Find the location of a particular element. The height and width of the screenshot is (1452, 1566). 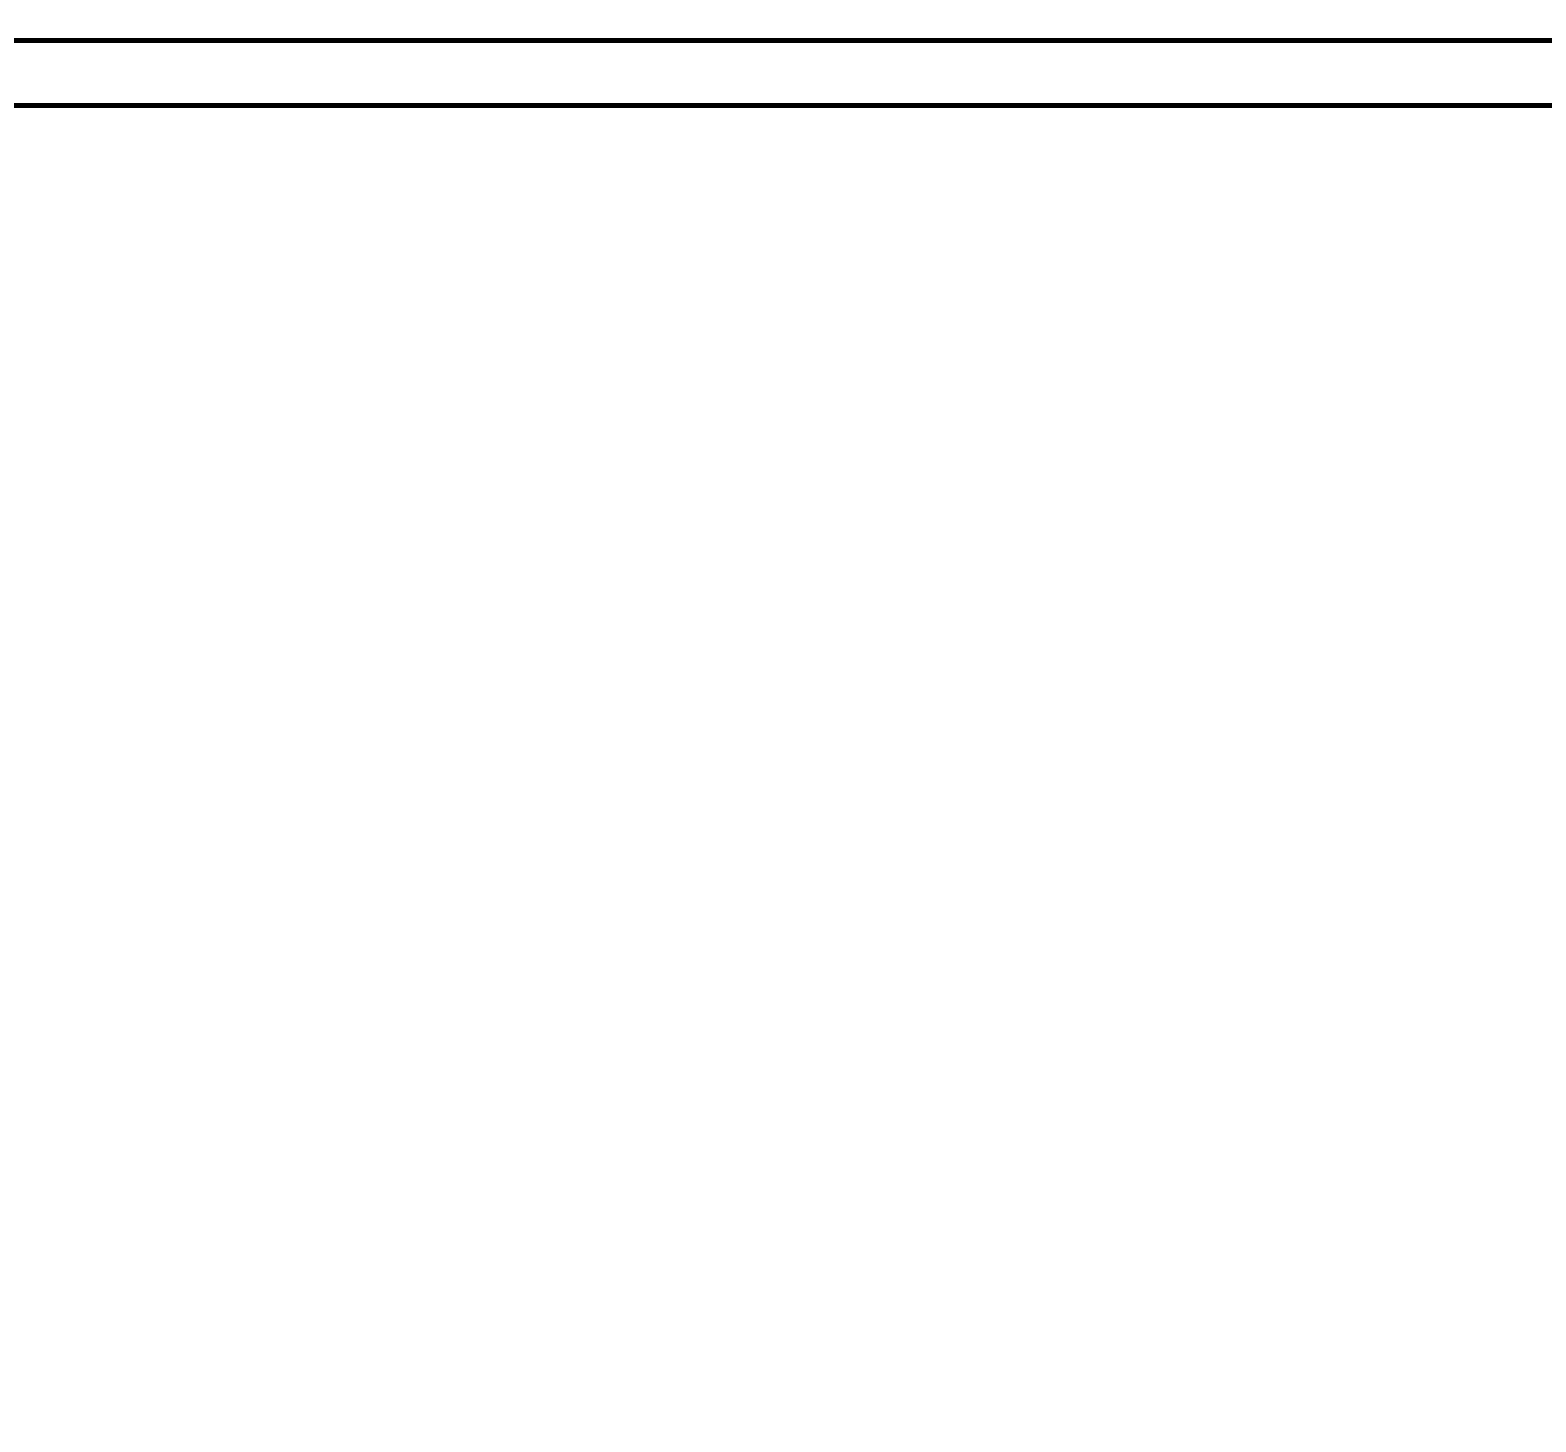

table-header is located at coordinates (783, 73).